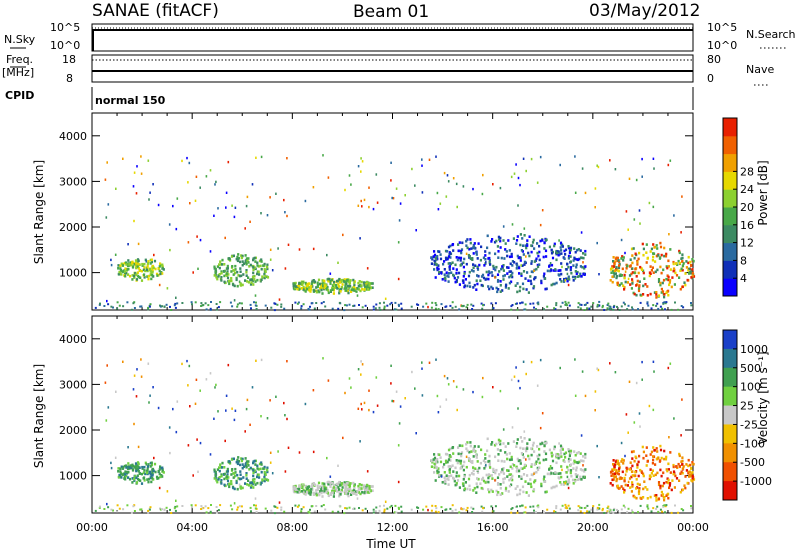 The image size is (800, 558). I want to click on velocity-colorbar-swatch, so click(730, 472).